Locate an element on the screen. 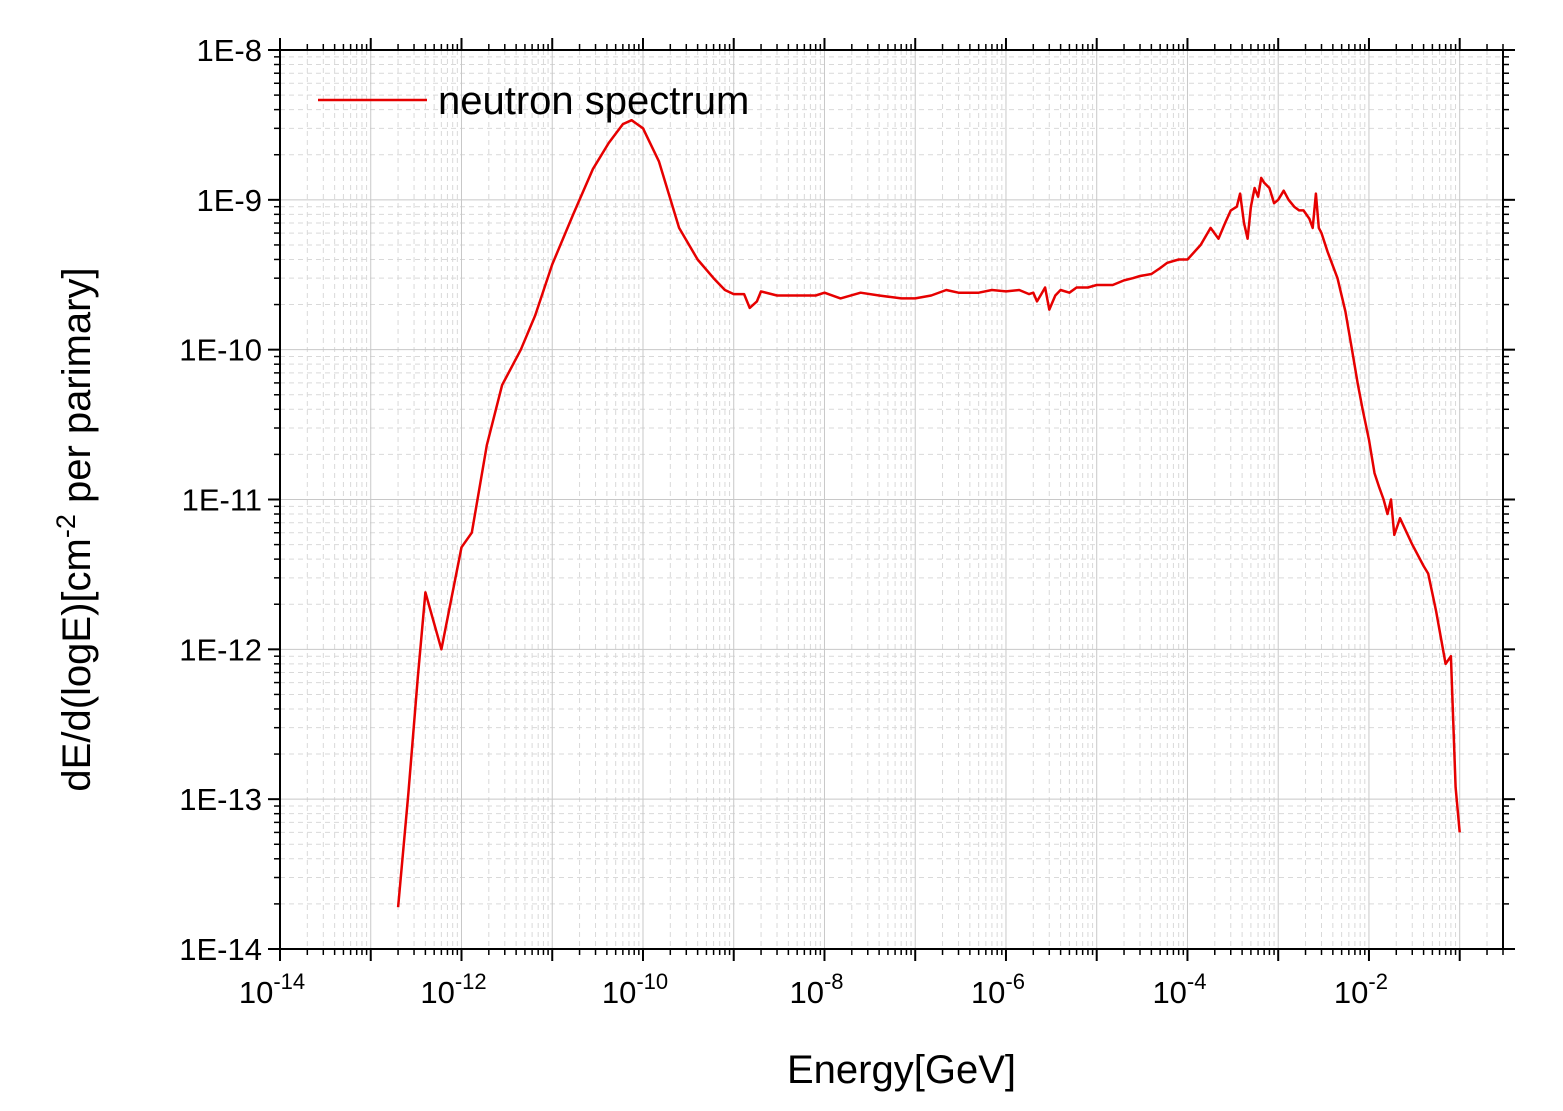 The image size is (1563, 1111). x-tick-label-exponent: -10 is located at coordinates (652, 981).